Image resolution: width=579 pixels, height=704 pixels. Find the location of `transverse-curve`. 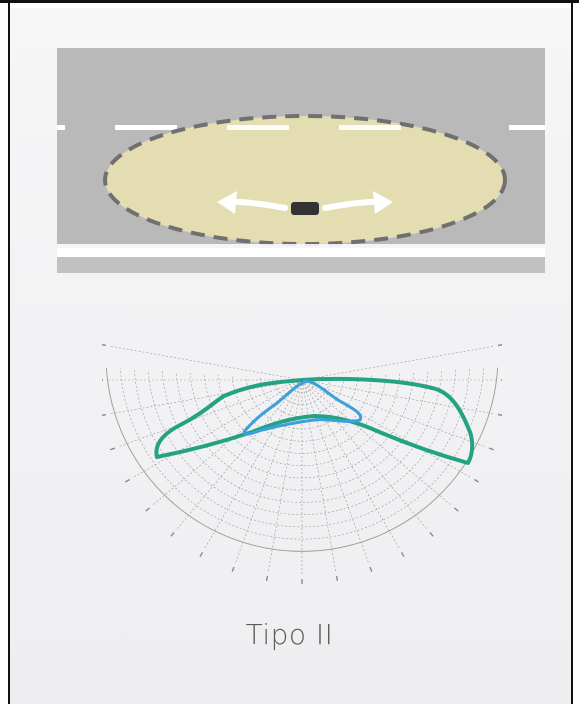

transverse-curve is located at coordinates (314, 420).